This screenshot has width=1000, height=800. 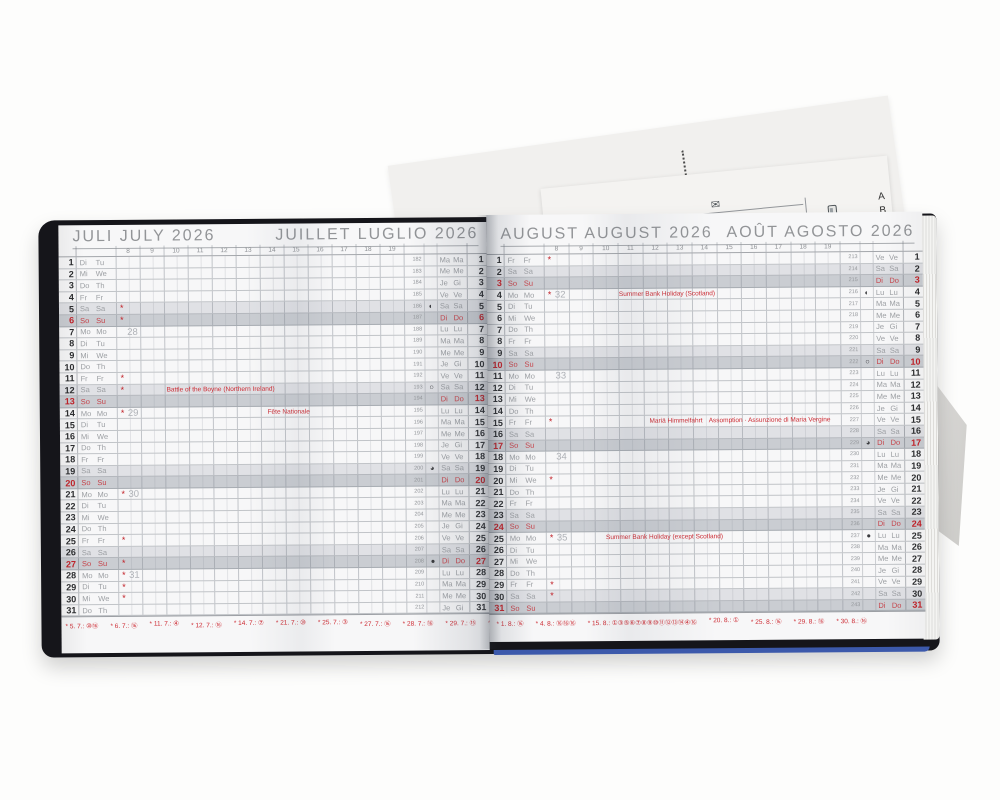 I want to click on day-number-right: 24, so click(x=916, y=523).